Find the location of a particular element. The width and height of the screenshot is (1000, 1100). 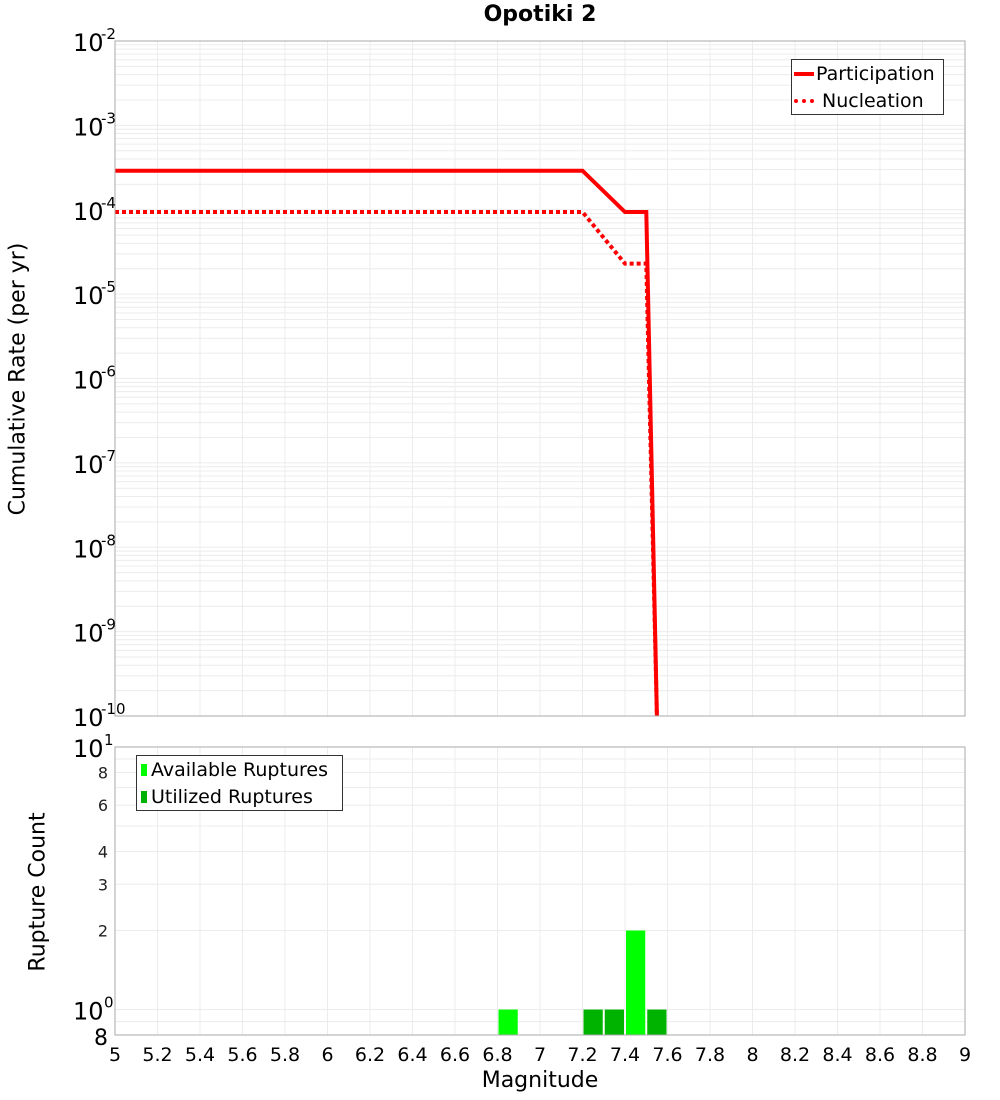

x-tick-label: 6 is located at coordinates (327, 1055).